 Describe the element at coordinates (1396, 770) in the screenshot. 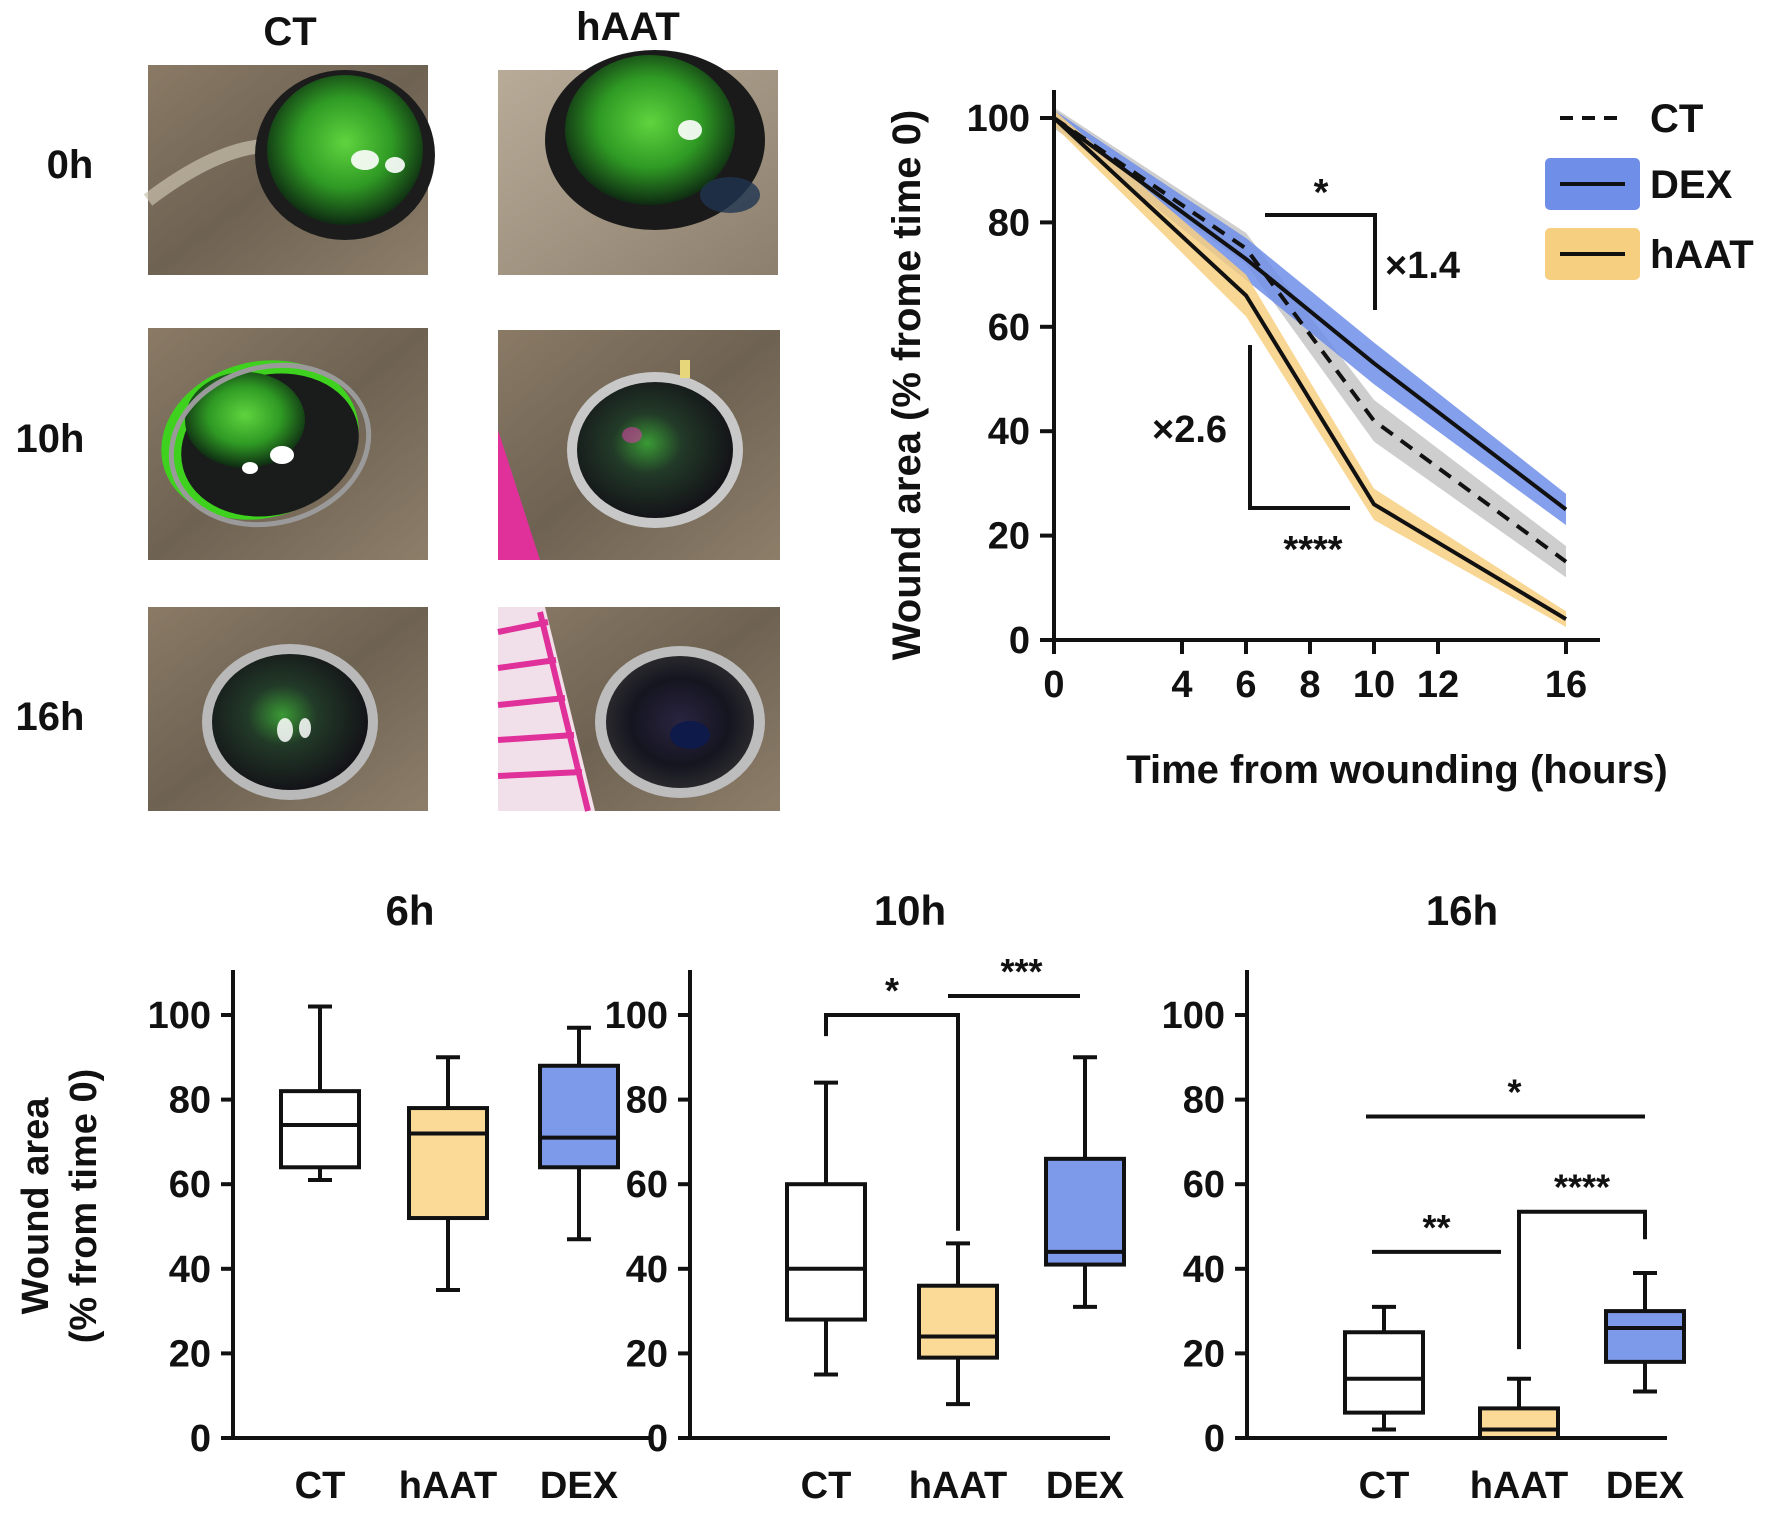

I see `line-chart-x-label: Time from wounding (hours)` at that location.